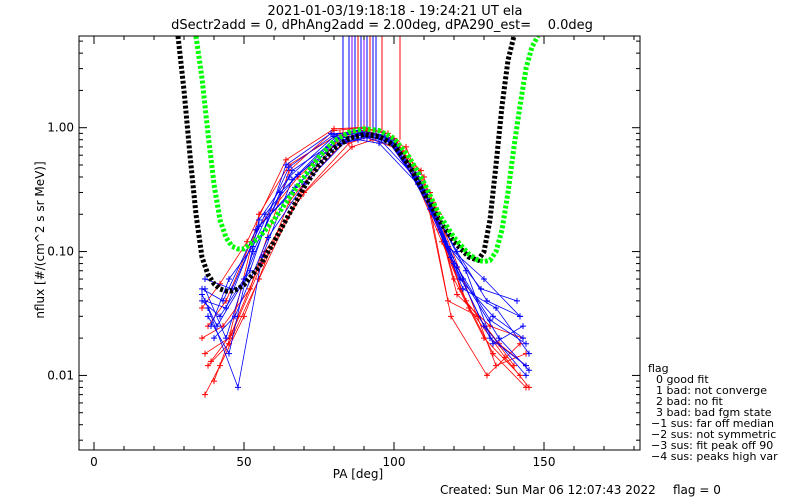 The height and width of the screenshot is (500, 800). Describe the element at coordinates (60, 252) in the screenshot. I see `y-tick-label: 0.10` at that location.